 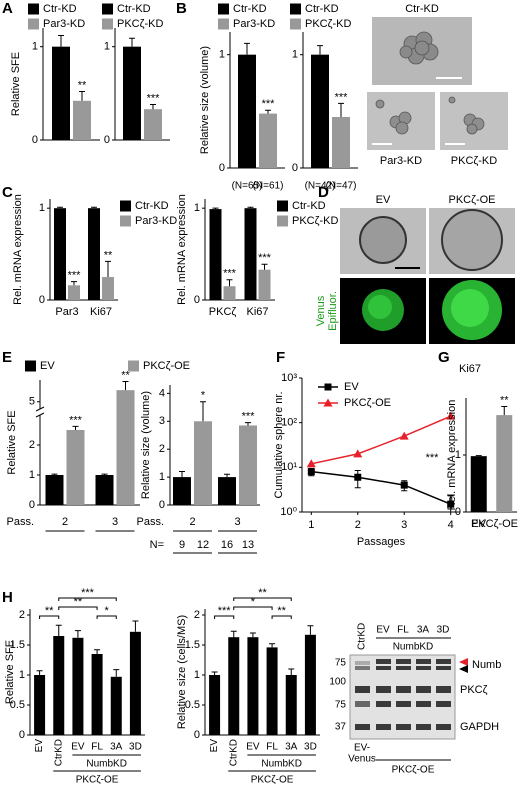 What do you see at coordinates (7, 357) in the screenshot?
I see `panel-letter: E` at bounding box center [7, 357].